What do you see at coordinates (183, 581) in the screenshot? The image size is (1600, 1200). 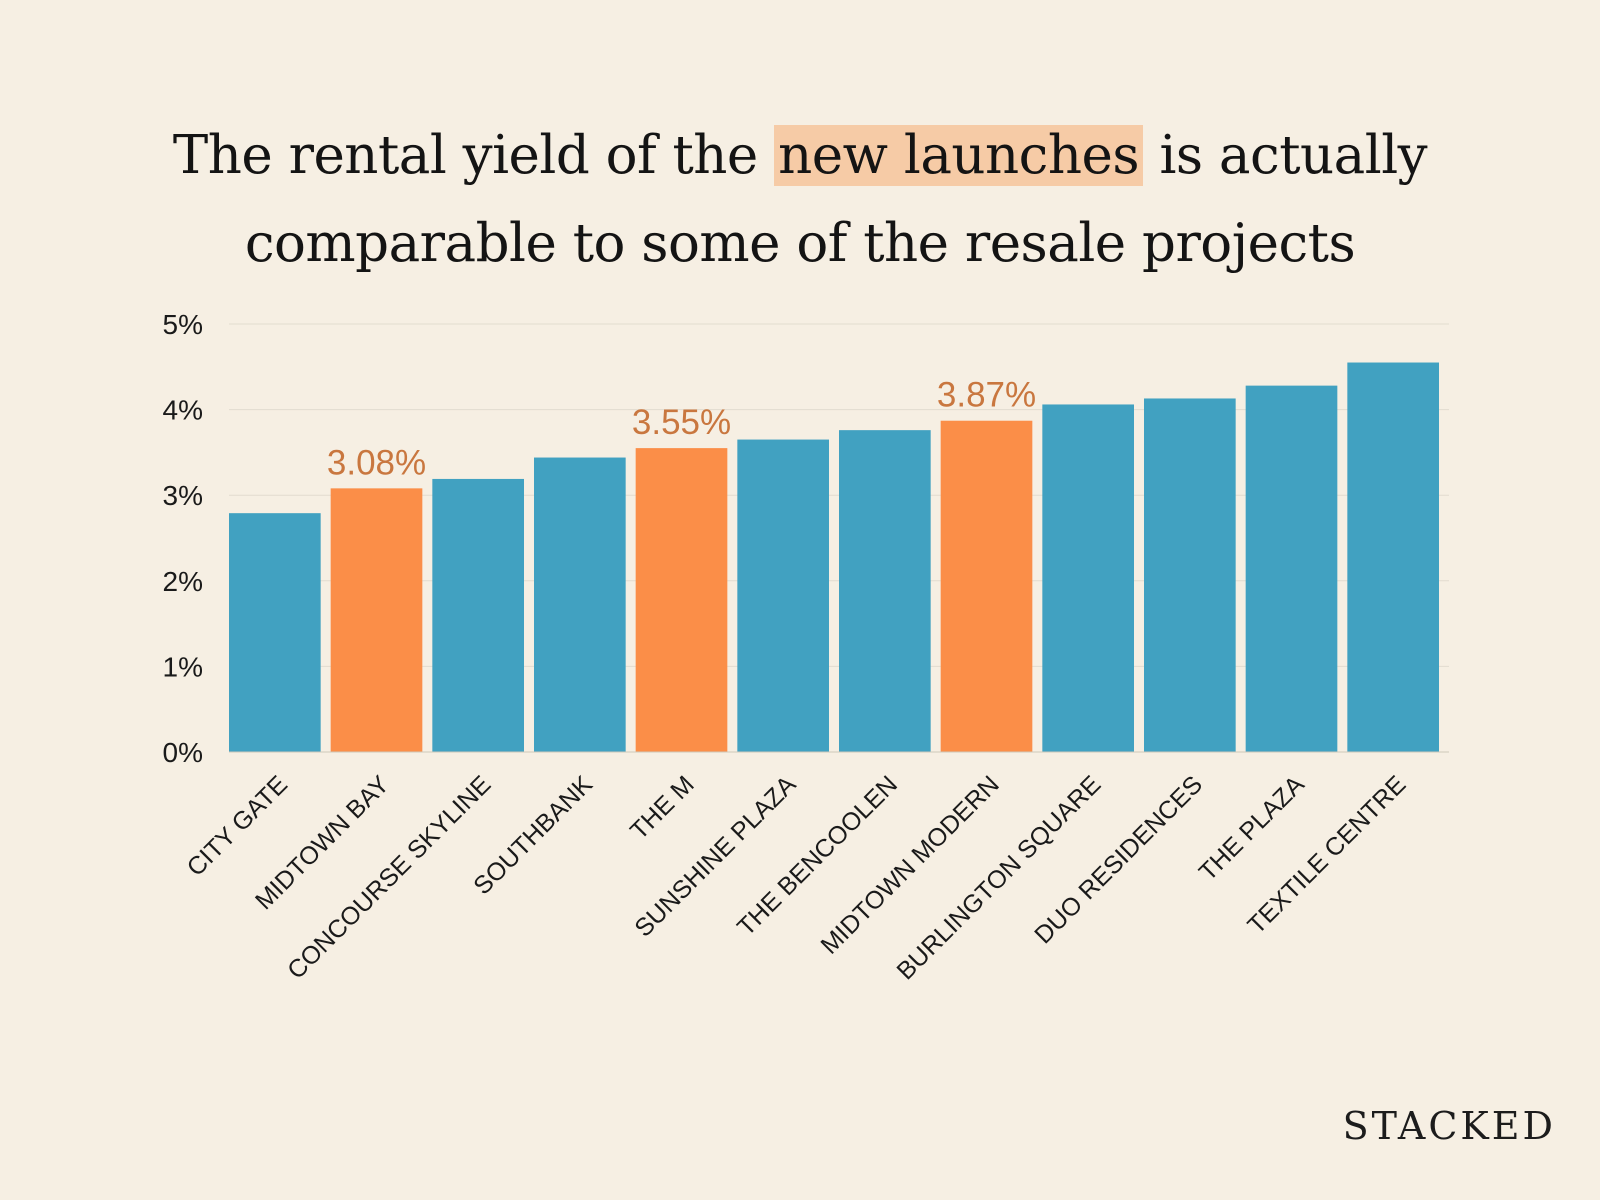 I see `y-tick-label: 2%` at bounding box center [183, 581].